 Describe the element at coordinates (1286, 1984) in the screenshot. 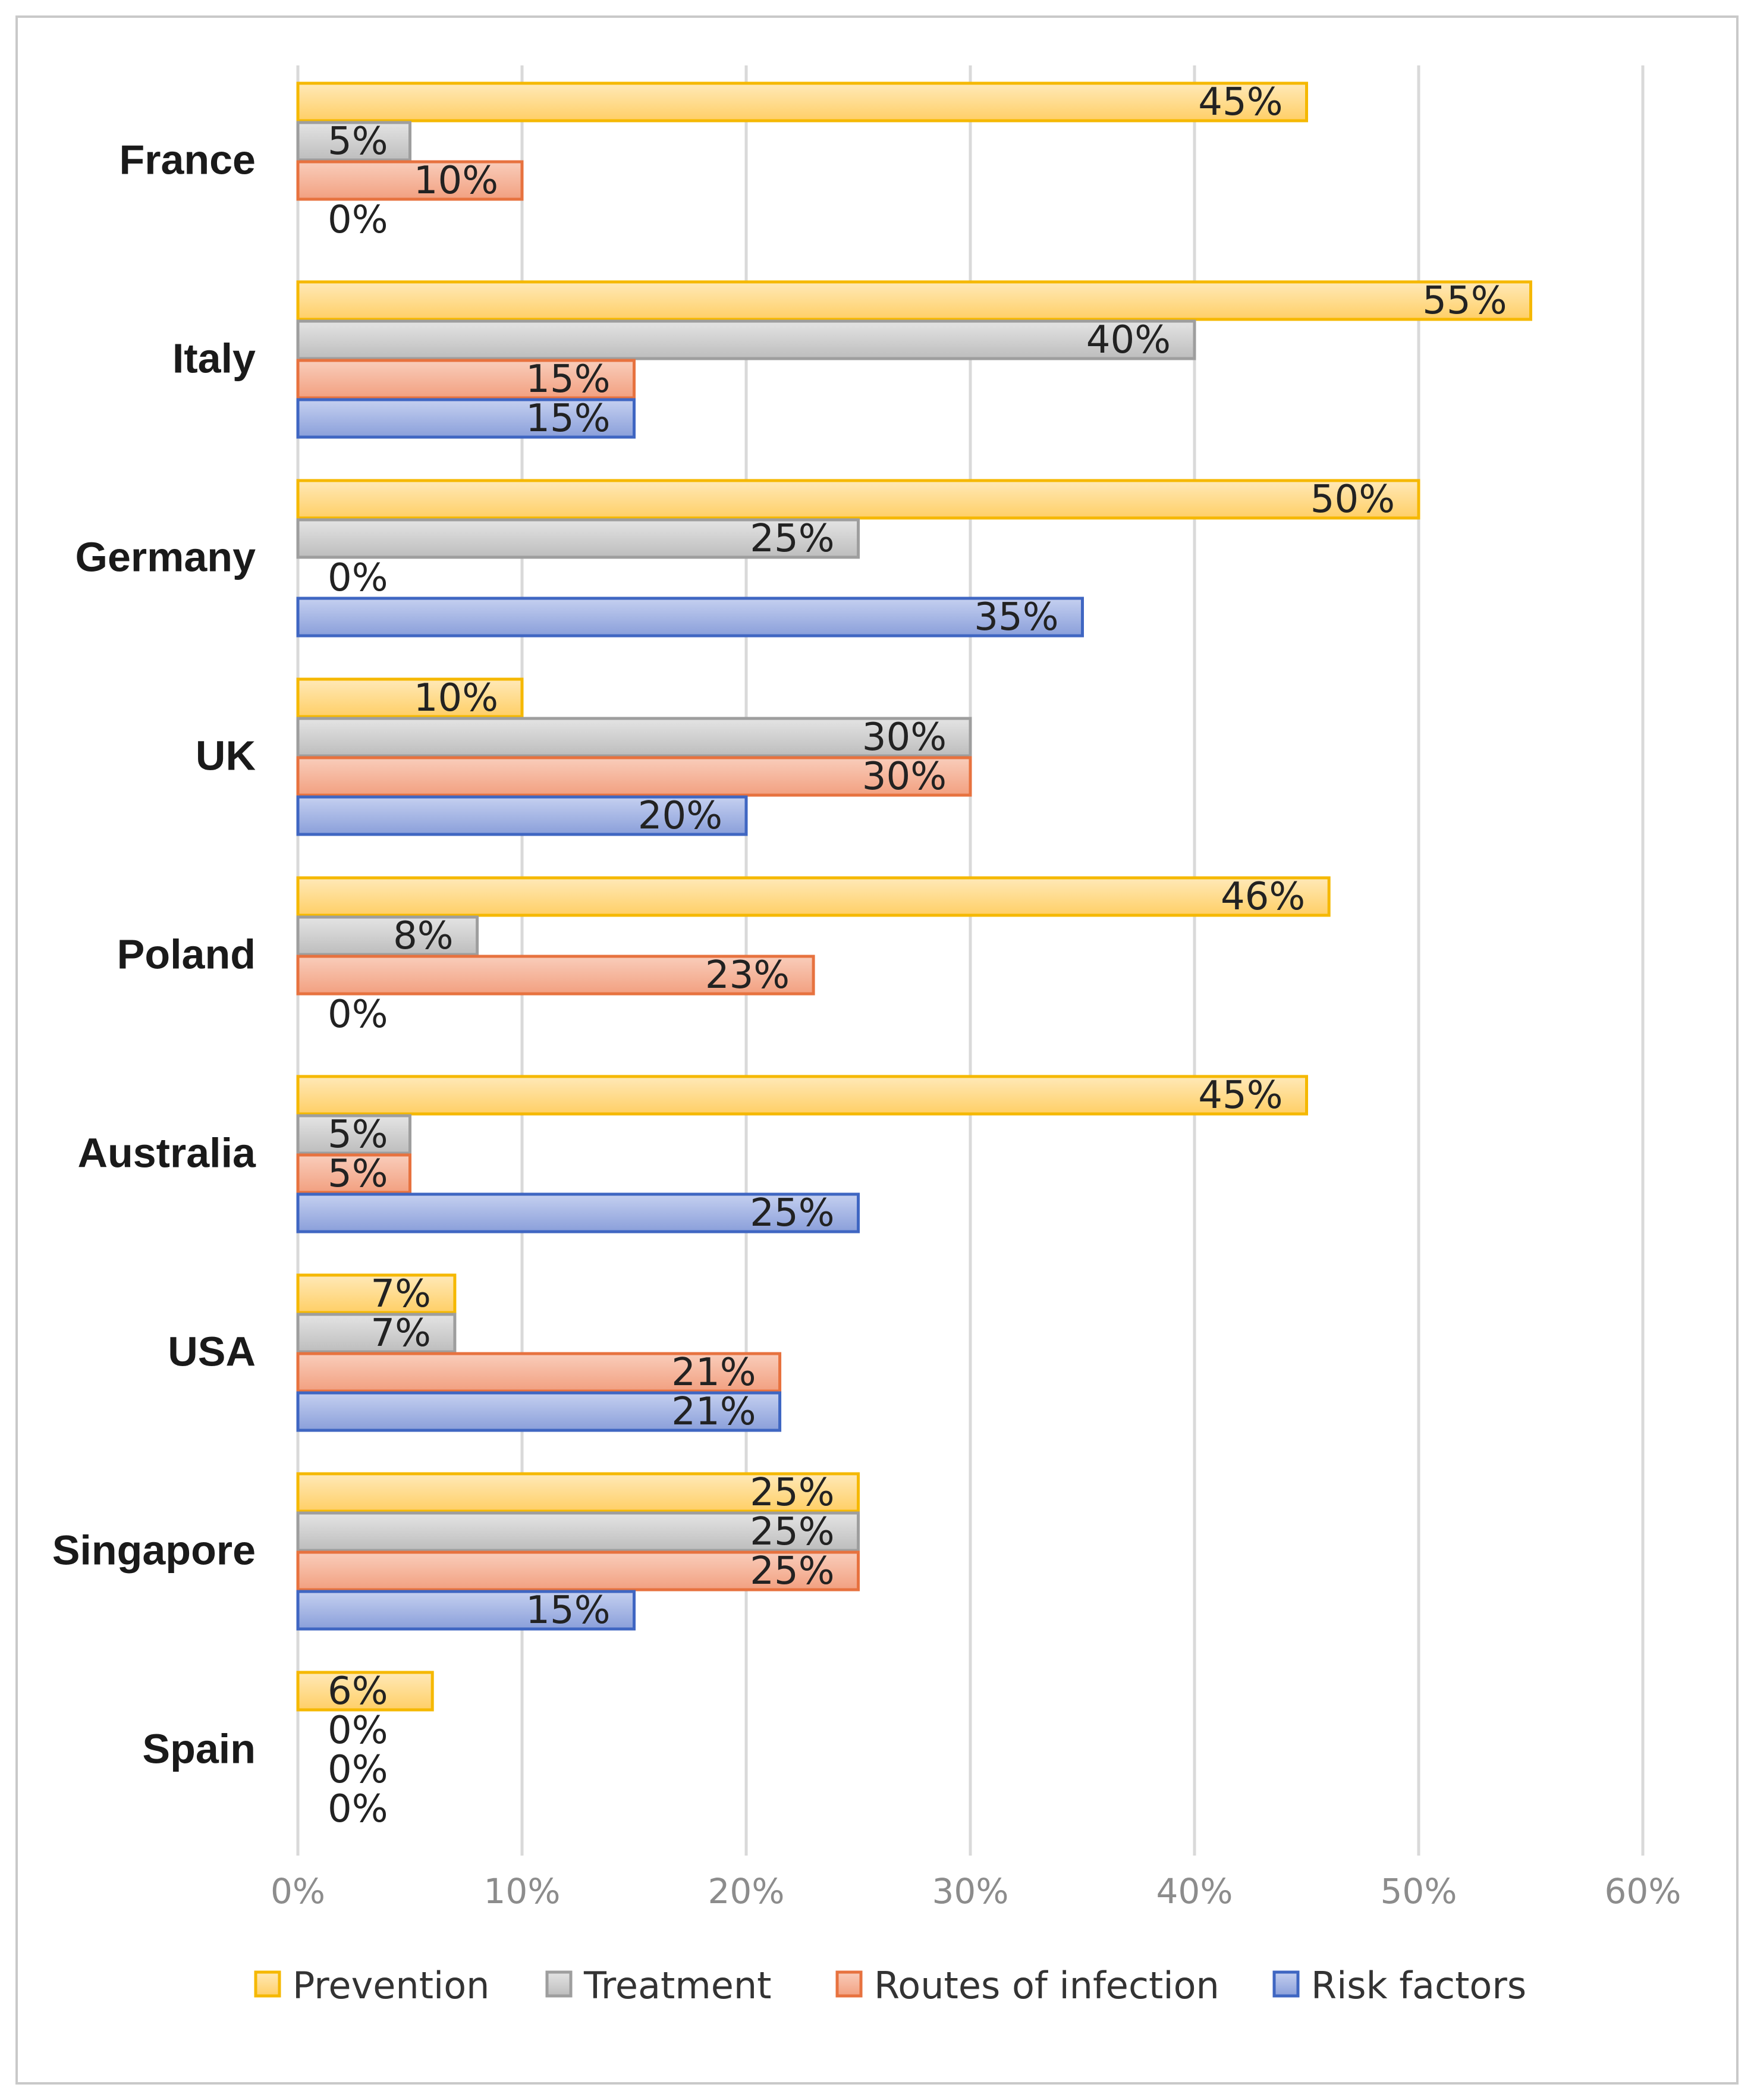

I see `legend-swatch-risk-factors` at that location.